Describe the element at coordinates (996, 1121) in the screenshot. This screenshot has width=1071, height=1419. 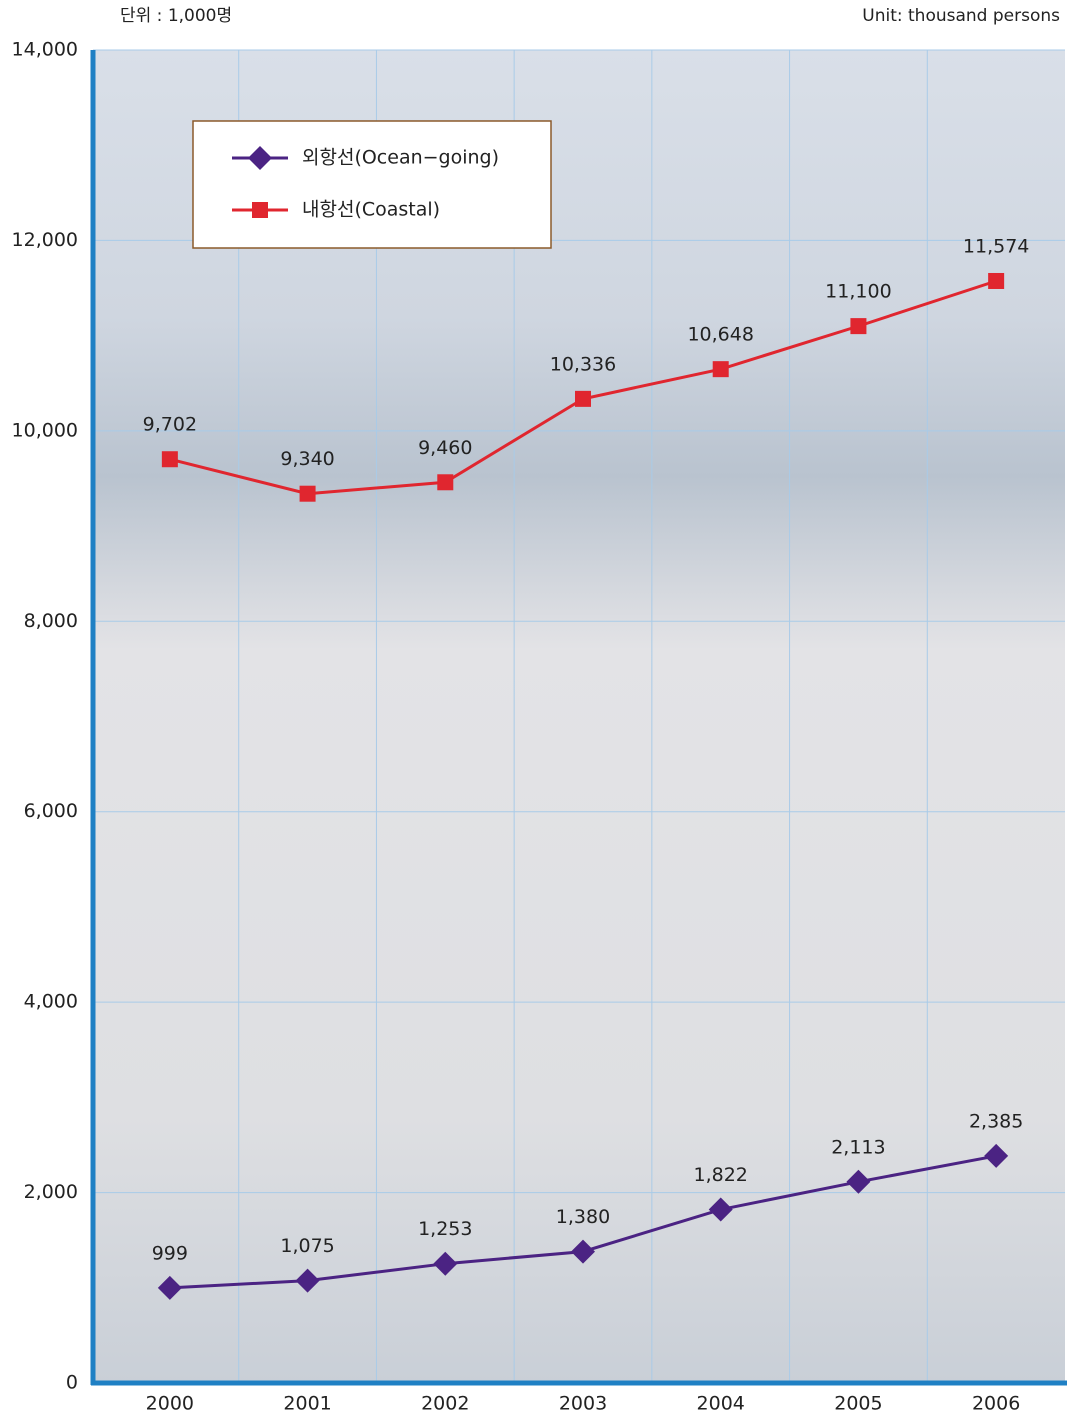
I see `data-label: 2,385` at that location.